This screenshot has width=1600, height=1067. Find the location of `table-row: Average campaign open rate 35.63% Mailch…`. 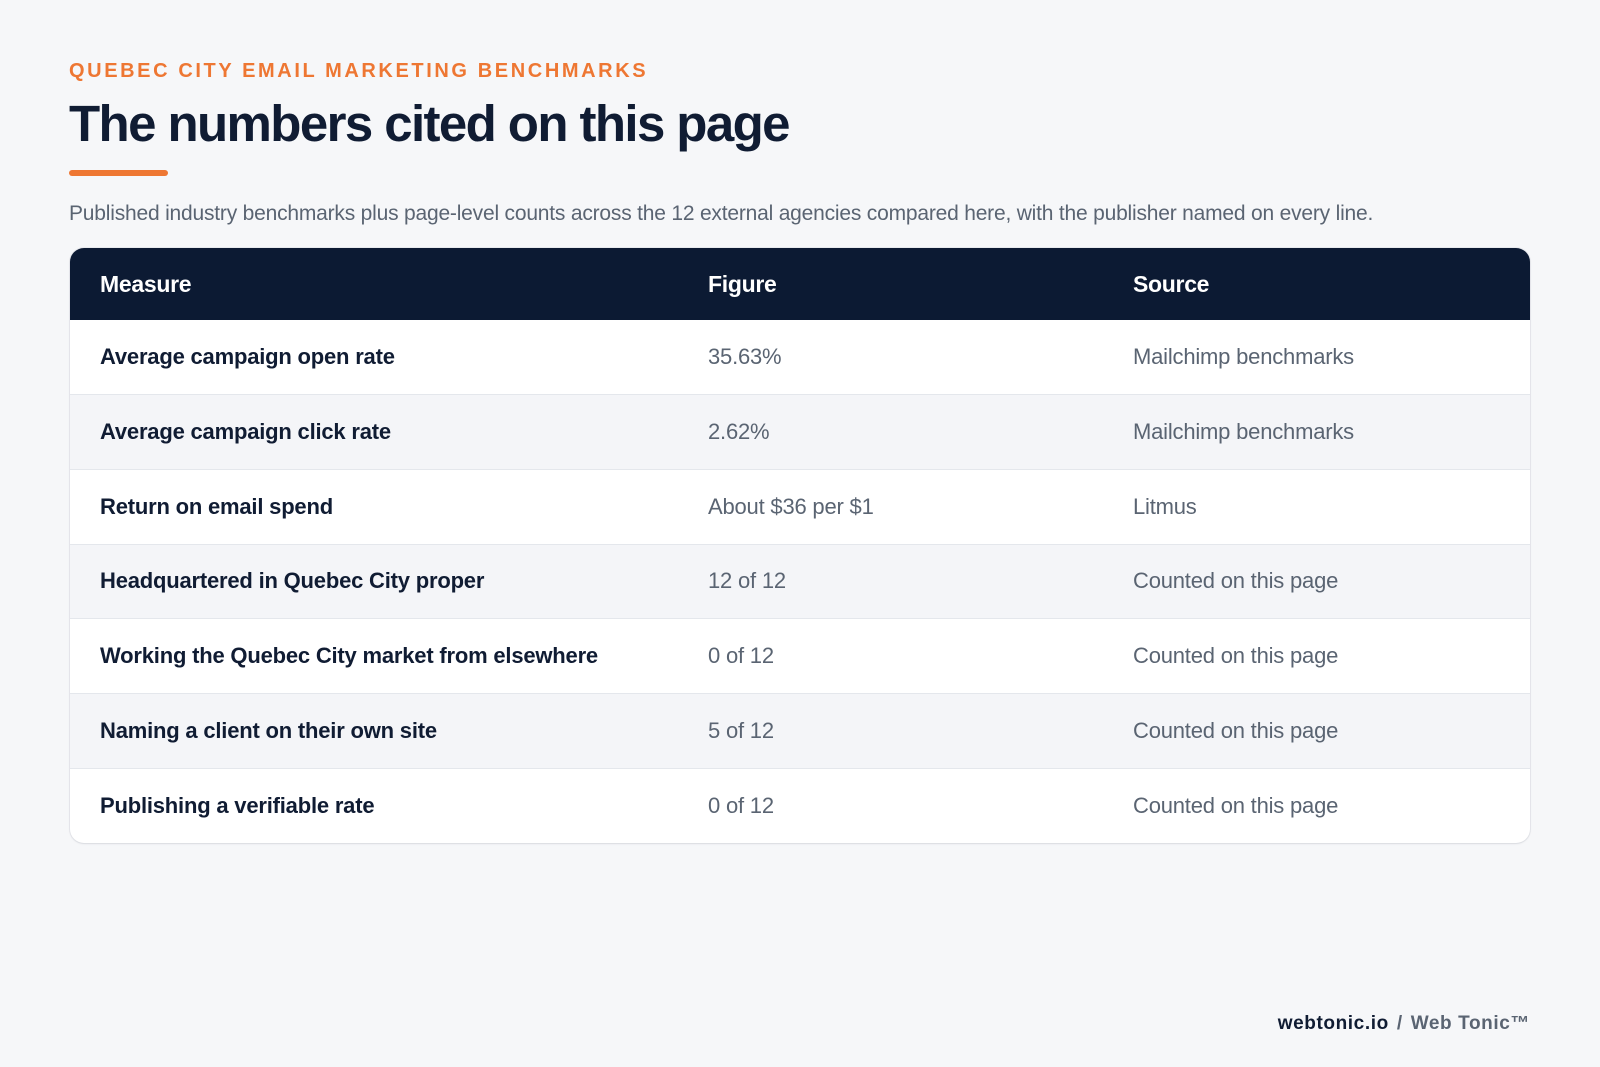

table-row: Average campaign open rate 35.63% Mailch… is located at coordinates (800, 357).